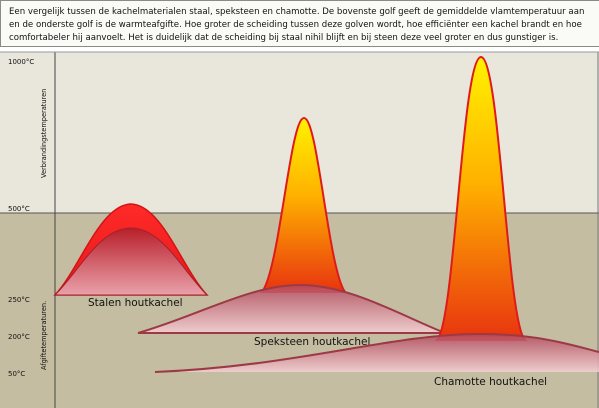  Describe the element at coordinates (131, 261) in the screenshot. I see `steel-heat-curve` at that location.